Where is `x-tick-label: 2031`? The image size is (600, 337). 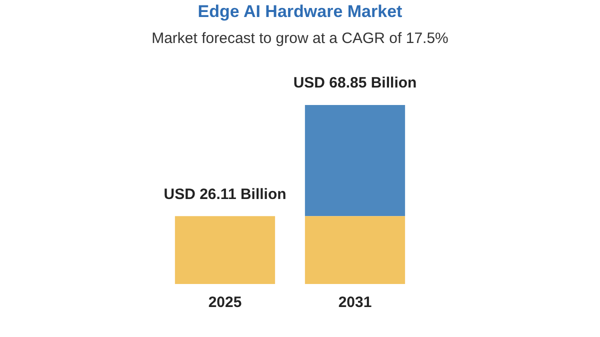
x-tick-label: 2031 is located at coordinates (355, 303).